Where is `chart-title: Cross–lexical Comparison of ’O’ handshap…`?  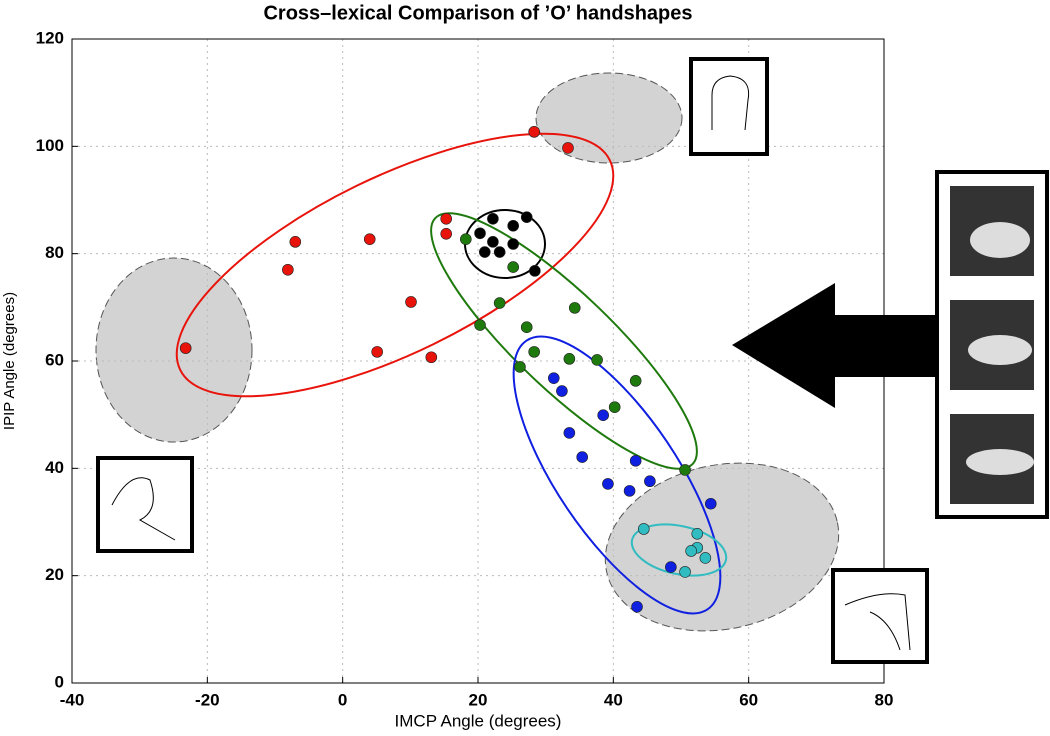 chart-title: Cross–lexical Comparison of ’O’ handshap… is located at coordinates (477, 13).